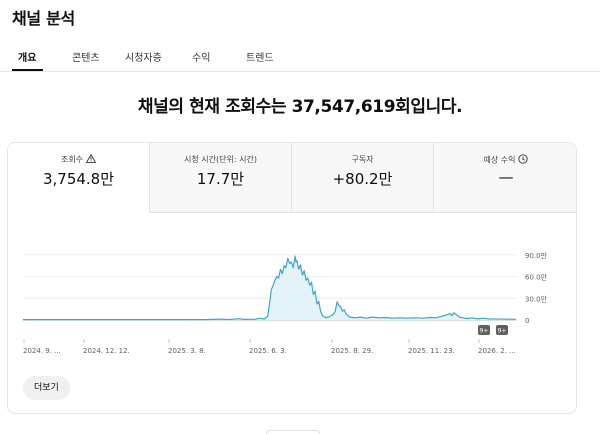 The image size is (600, 434). Describe the element at coordinates (536, 277) in the screenshot. I see `y-tick-label: 60.0만` at that location.